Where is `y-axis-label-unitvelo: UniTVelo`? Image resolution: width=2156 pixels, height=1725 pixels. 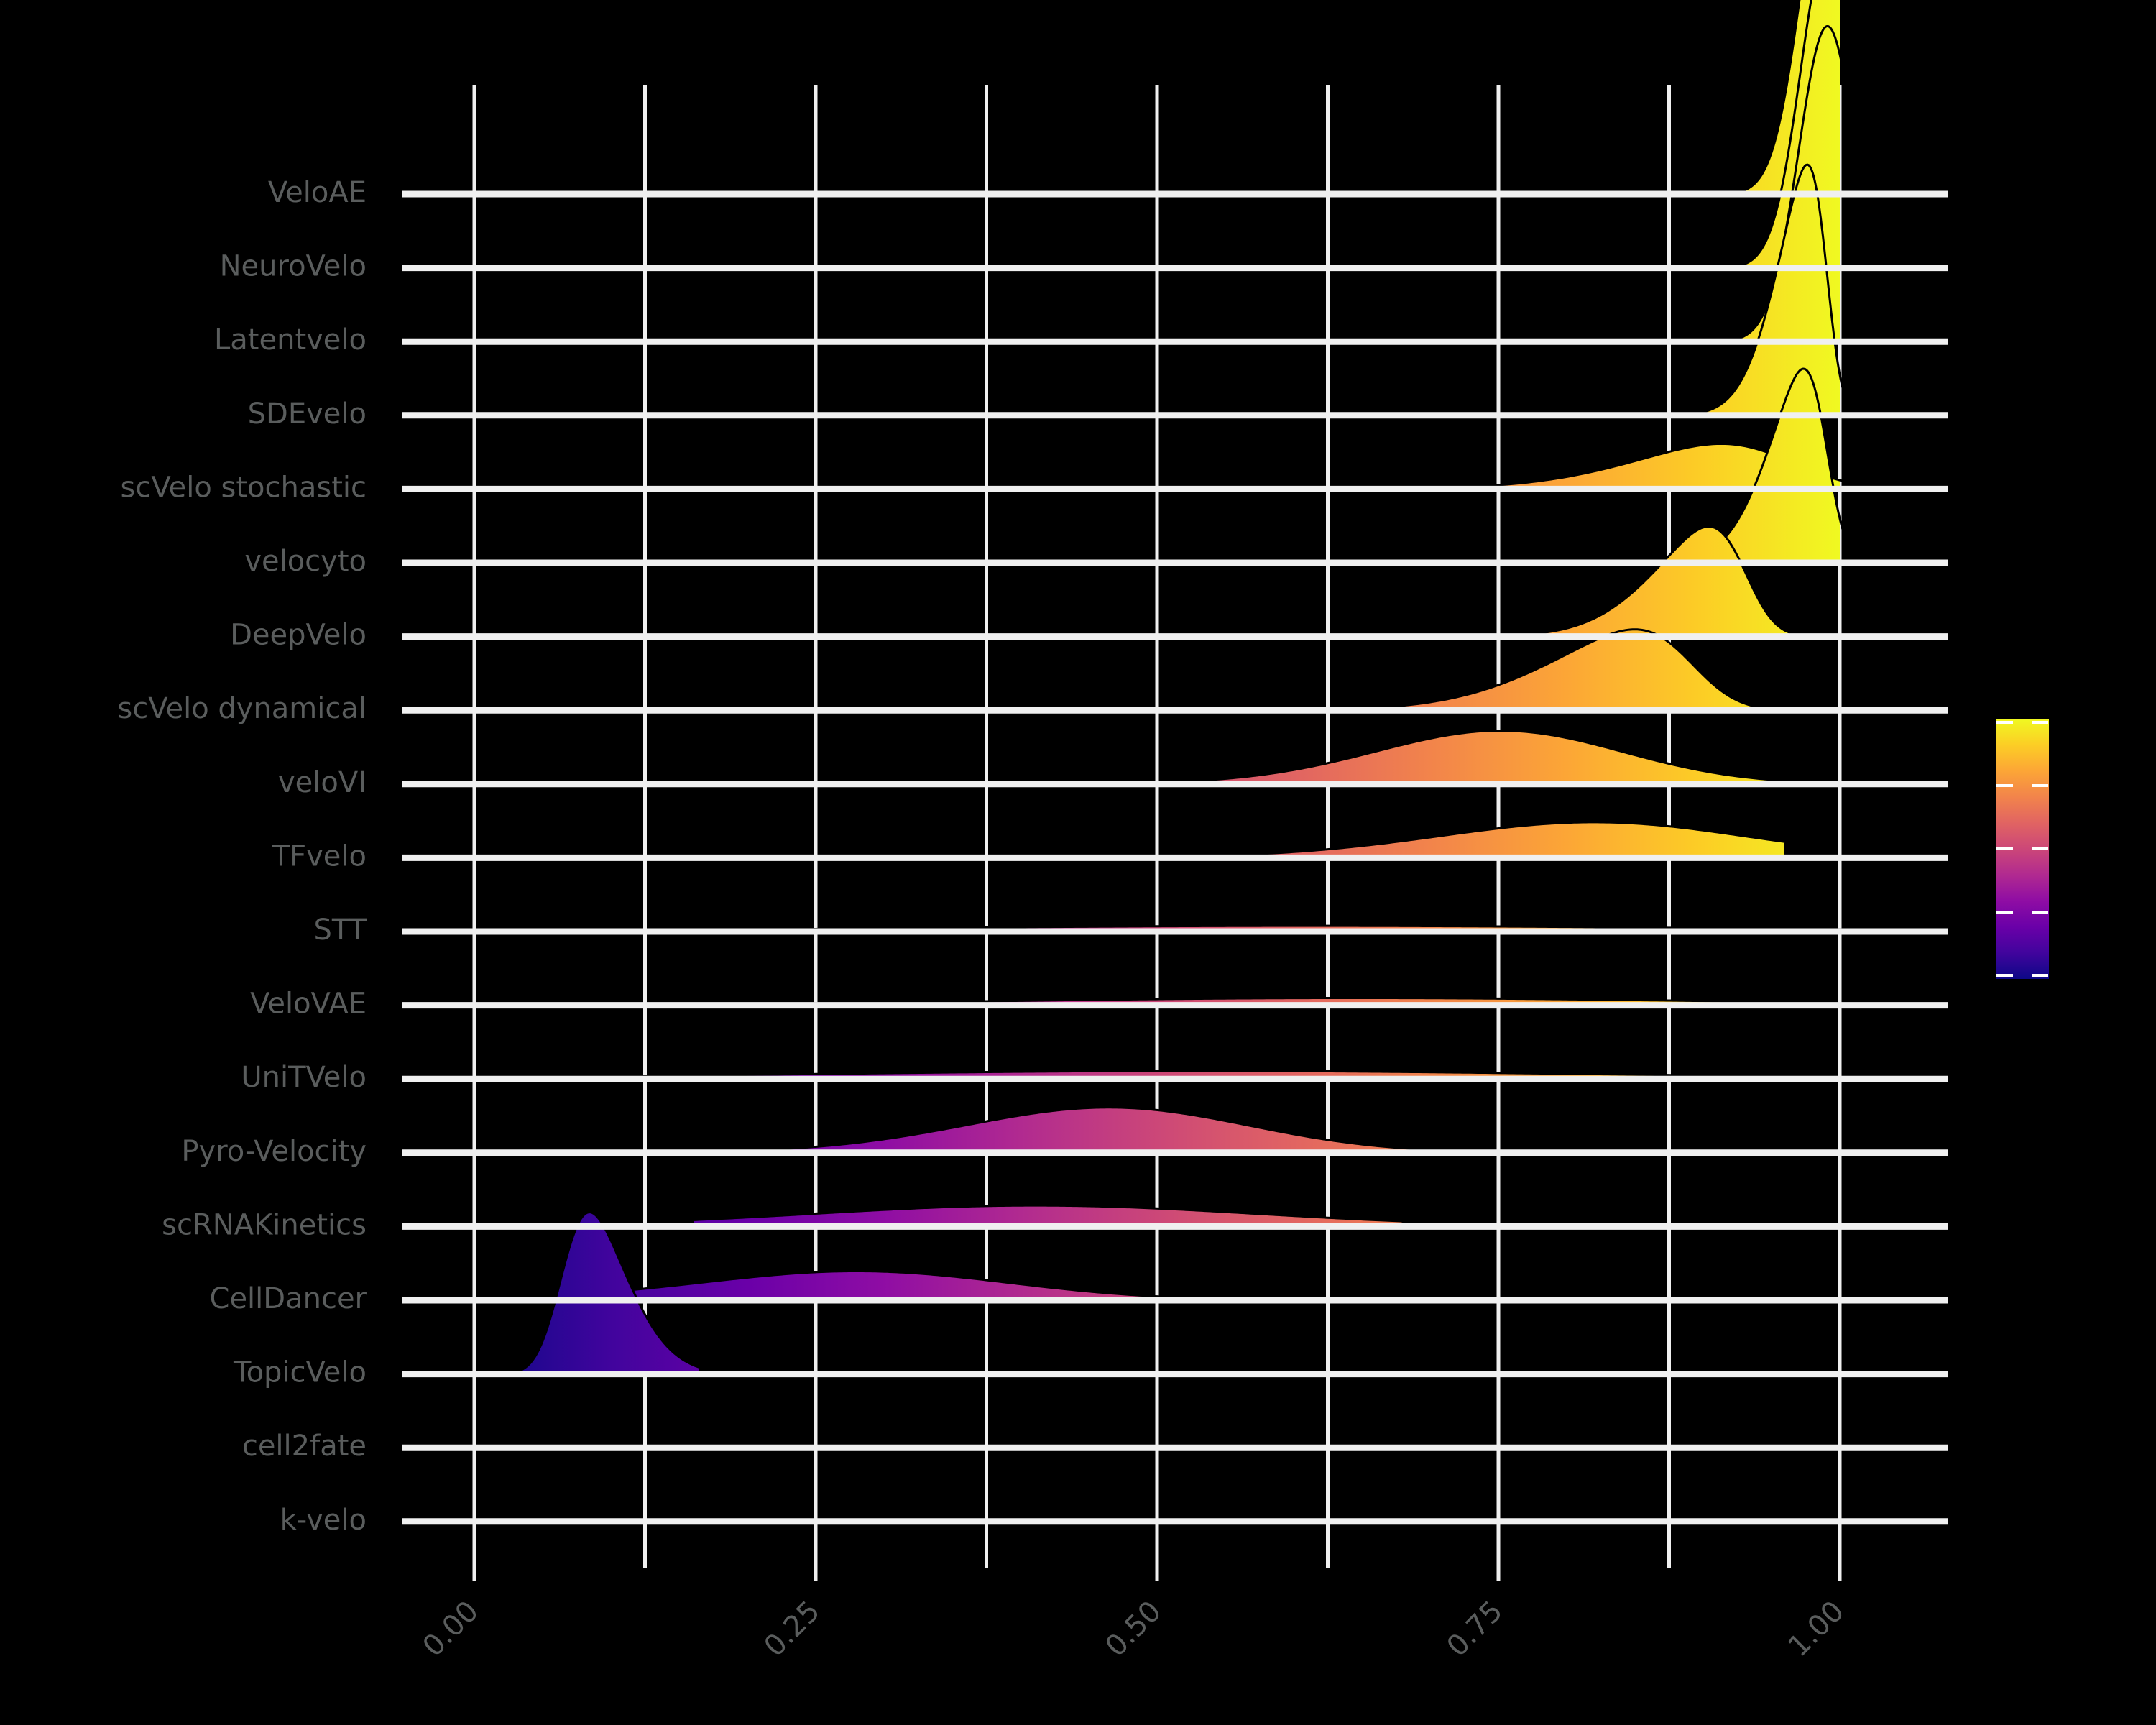
y-axis-label-unitvelo: UniTVelo is located at coordinates (304, 1077).